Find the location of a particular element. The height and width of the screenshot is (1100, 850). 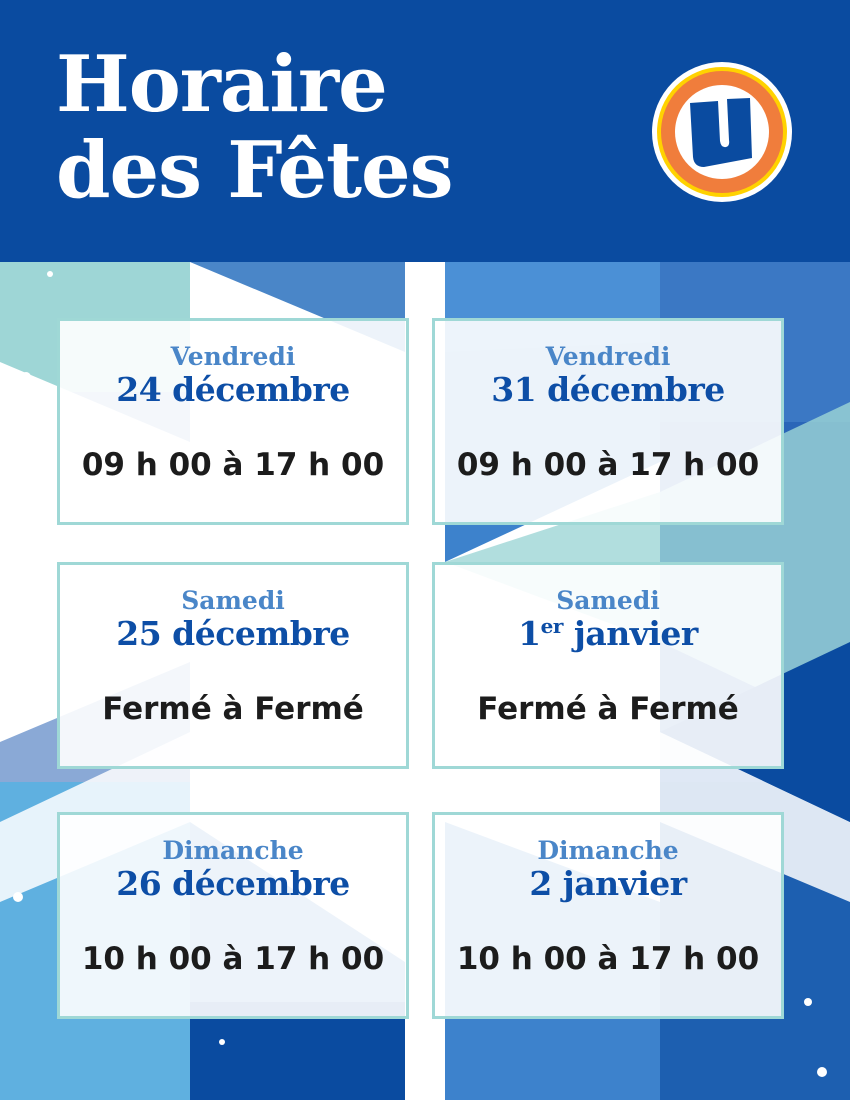

title-line-1: Horaire is located at coordinates (222, 84).